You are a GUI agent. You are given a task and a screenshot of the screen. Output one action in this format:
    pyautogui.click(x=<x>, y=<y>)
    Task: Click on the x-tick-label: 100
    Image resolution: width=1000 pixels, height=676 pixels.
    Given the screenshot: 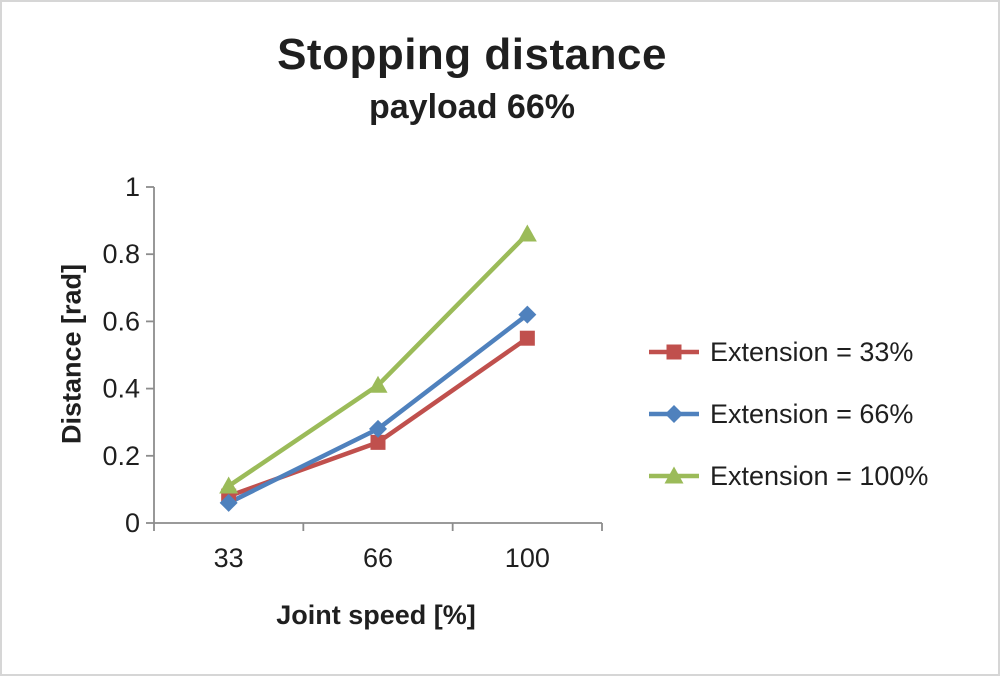 What is the action you would take?
    pyautogui.click(x=527, y=558)
    